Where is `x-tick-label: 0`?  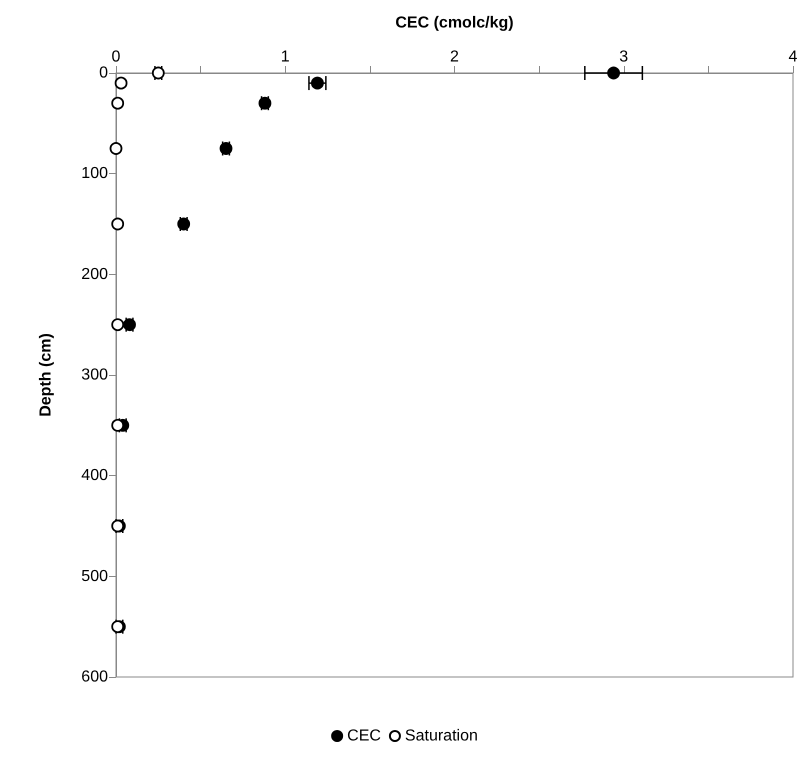
x-tick-label: 0 is located at coordinates (116, 57).